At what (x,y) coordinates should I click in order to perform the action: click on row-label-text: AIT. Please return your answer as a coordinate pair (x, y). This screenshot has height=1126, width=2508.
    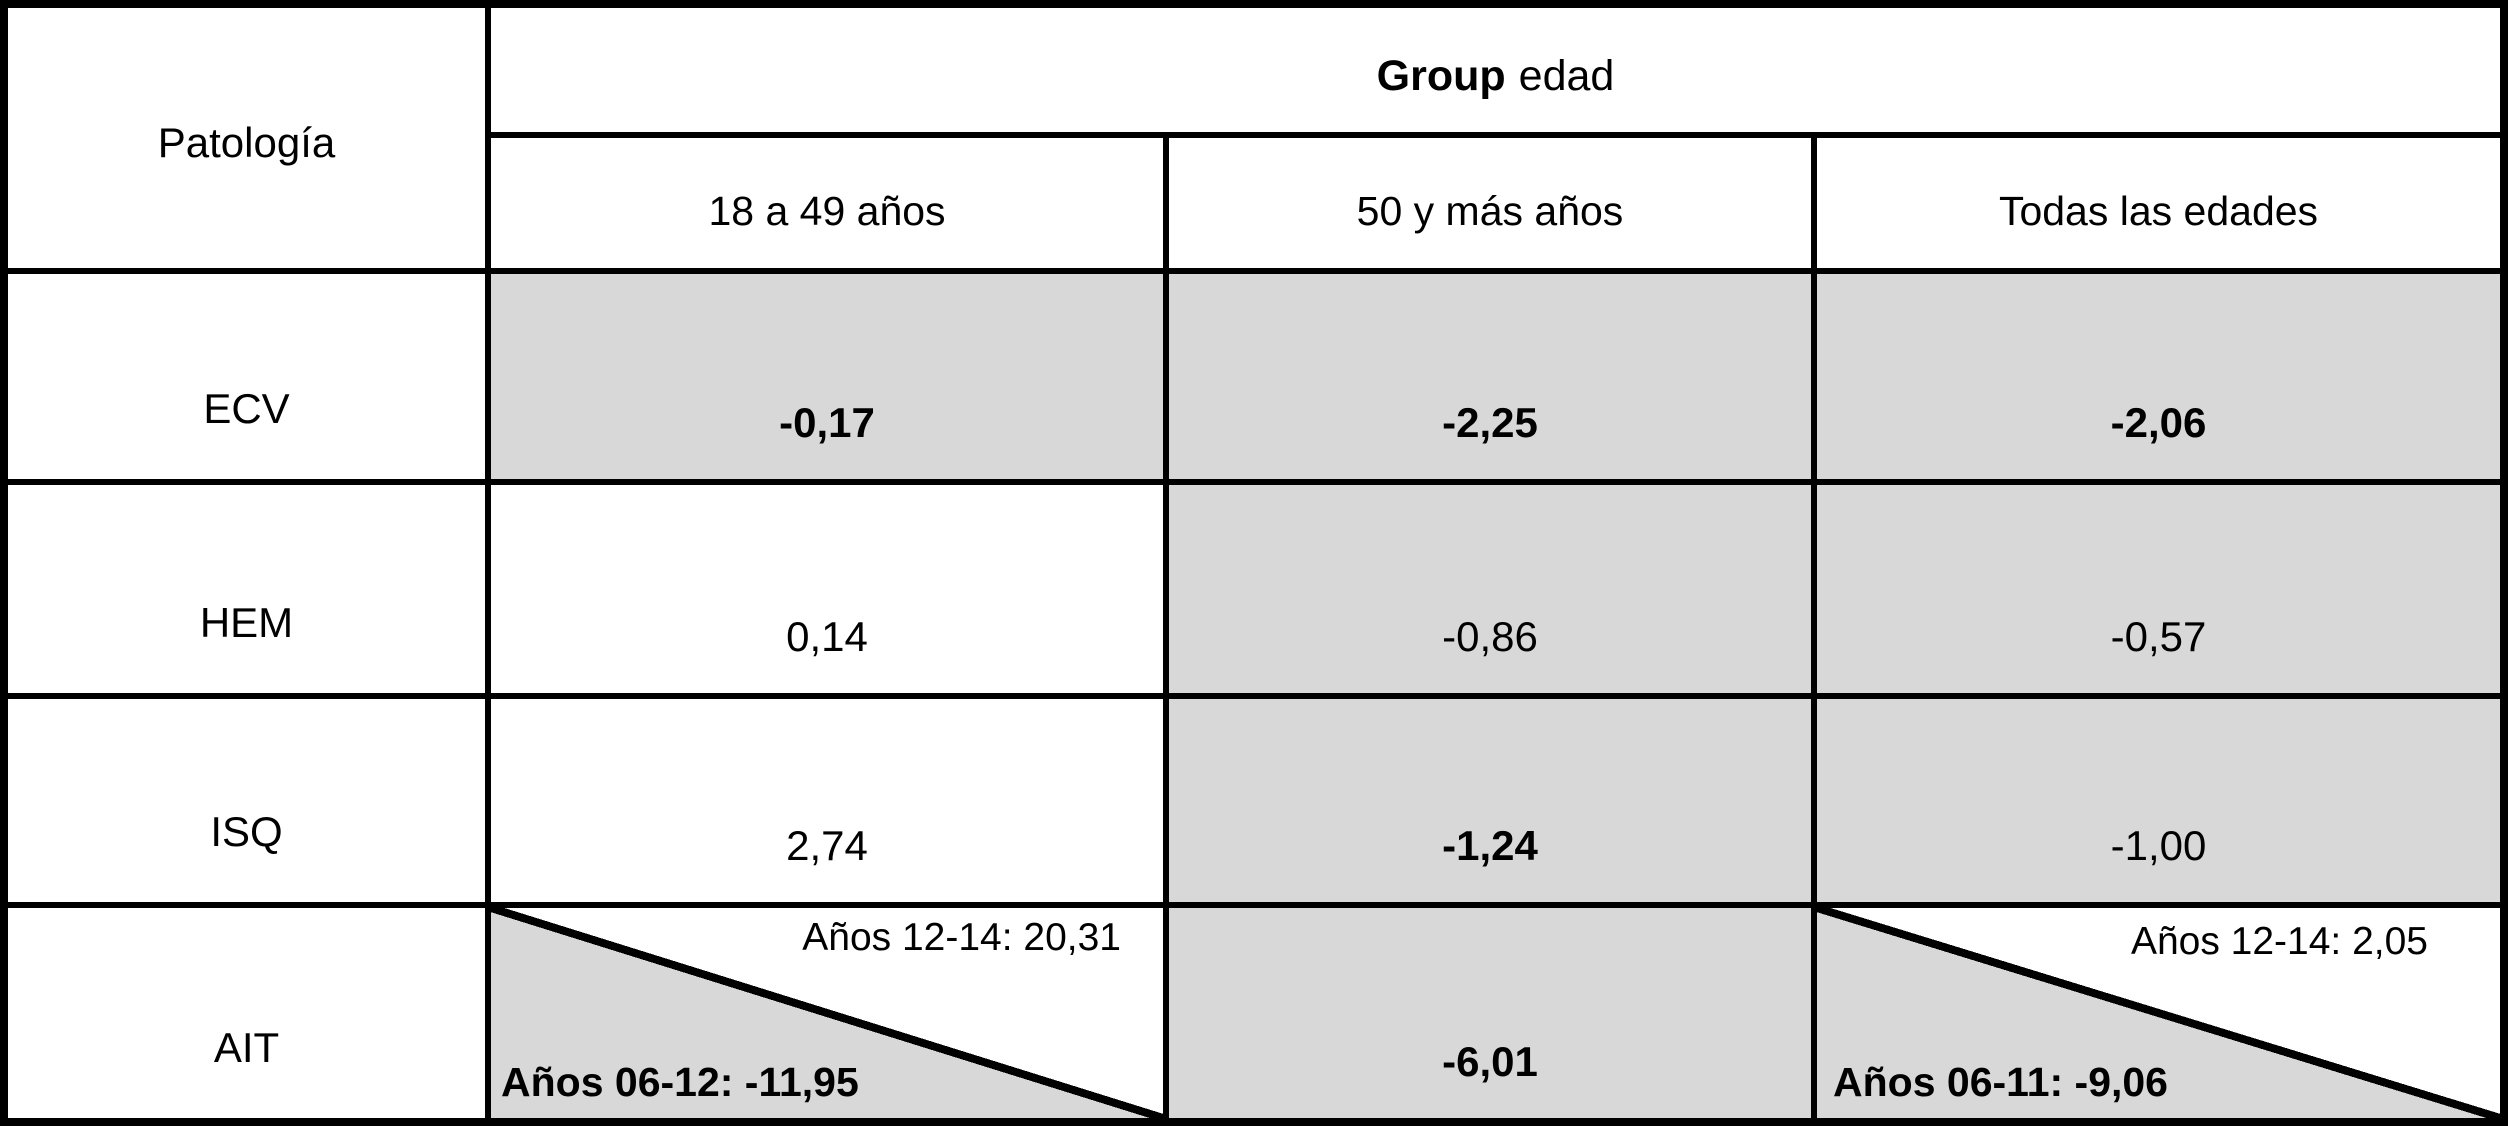
    Looking at the image, I should click on (246, 1047).